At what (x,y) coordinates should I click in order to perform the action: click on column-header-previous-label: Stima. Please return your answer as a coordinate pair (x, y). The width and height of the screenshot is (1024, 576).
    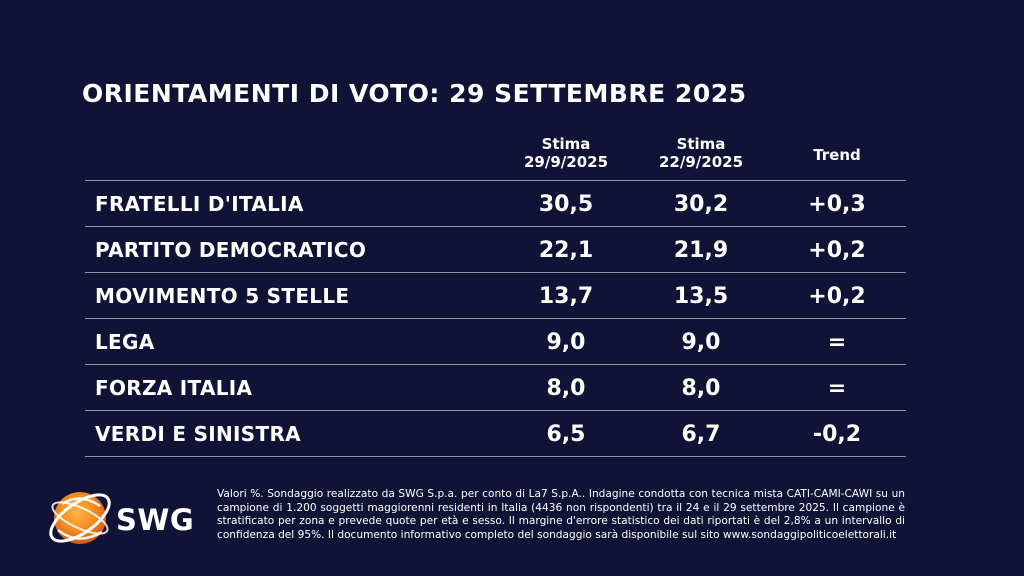
    Looking at the image, I should click on (701, 144).